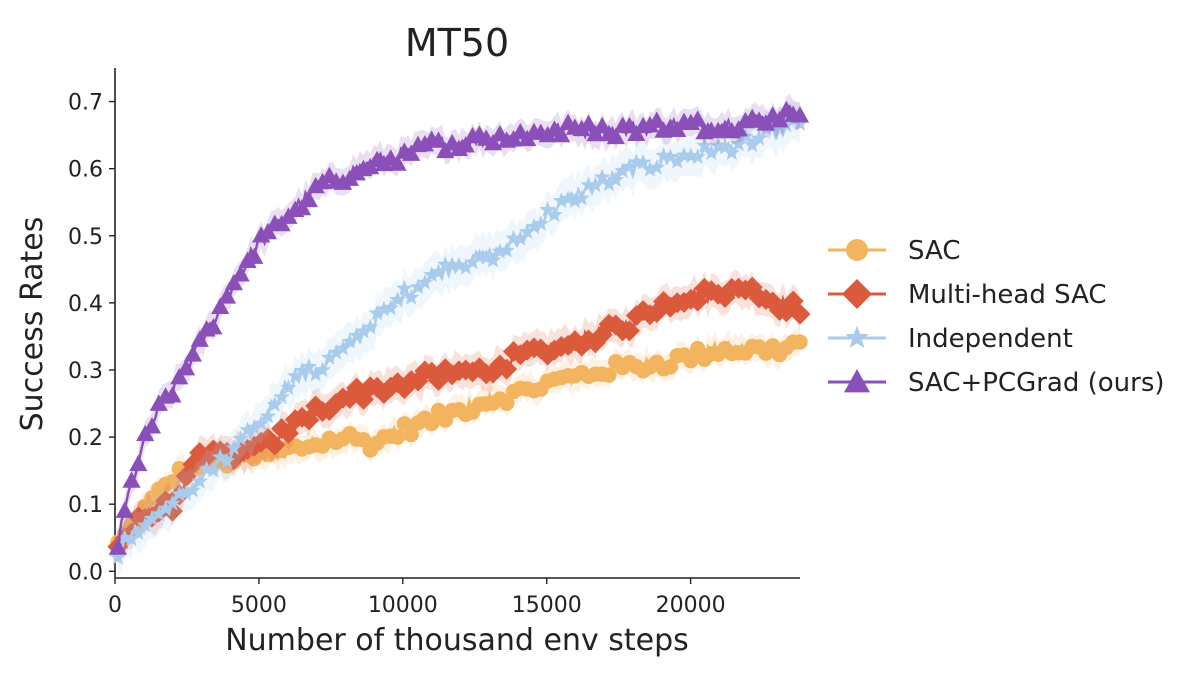  I want to click on legend-item-independent: Independent, so click(950, 339).